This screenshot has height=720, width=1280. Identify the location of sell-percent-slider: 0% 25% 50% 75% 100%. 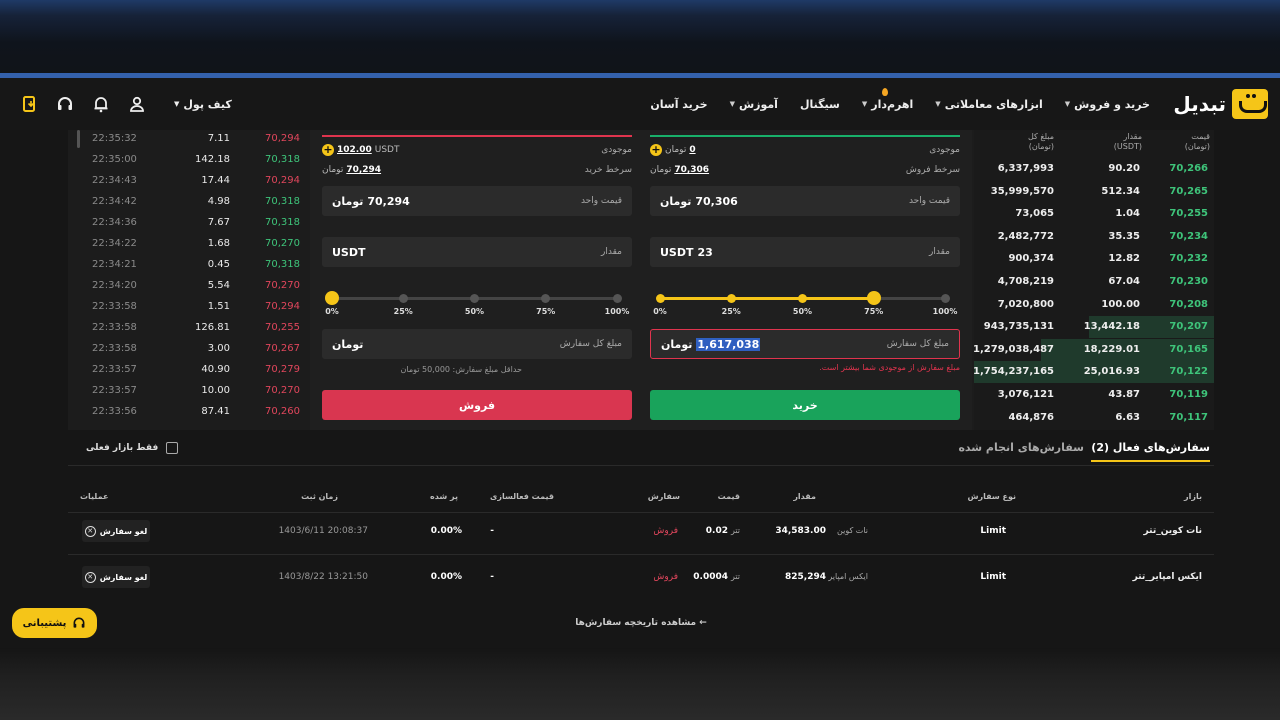
(477, 302).